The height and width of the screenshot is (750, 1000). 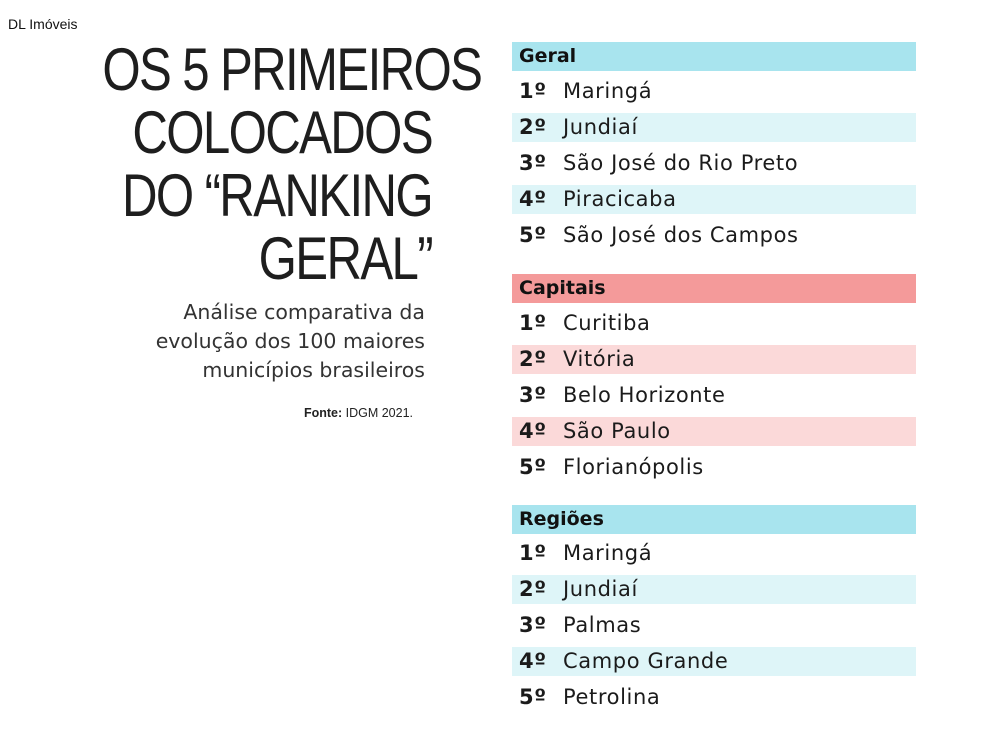 I want to click on source-note: Fonte: IDGM 2021., so click(x=306, y=413).